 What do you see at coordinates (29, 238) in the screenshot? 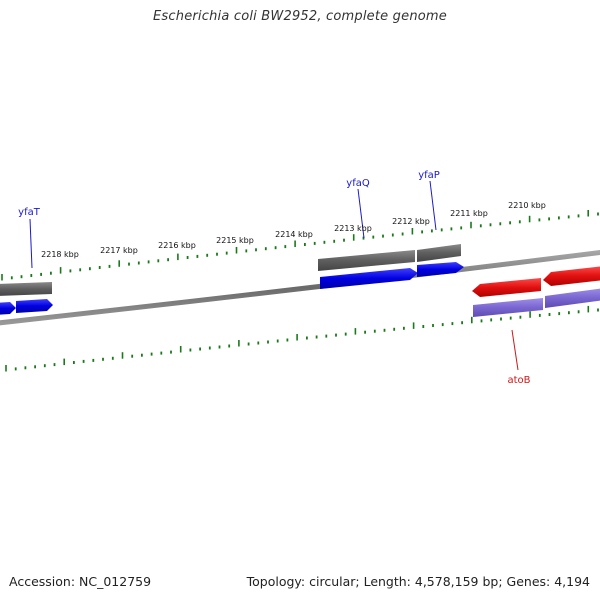
I see `gene-label-yfaT: yfaT` at bounding box center [29, 238].